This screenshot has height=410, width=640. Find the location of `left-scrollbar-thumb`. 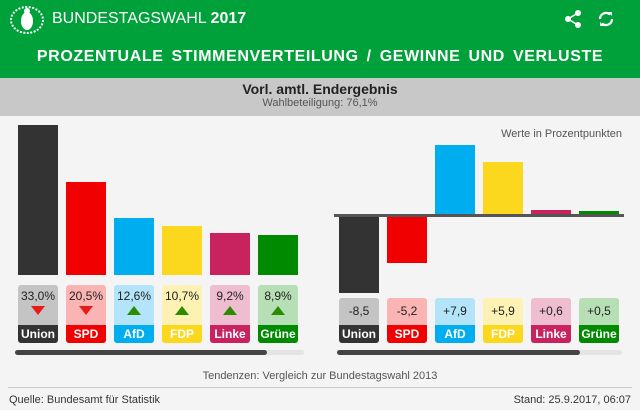

left-scrollbar-thumb is located at coordinates (141, 352).